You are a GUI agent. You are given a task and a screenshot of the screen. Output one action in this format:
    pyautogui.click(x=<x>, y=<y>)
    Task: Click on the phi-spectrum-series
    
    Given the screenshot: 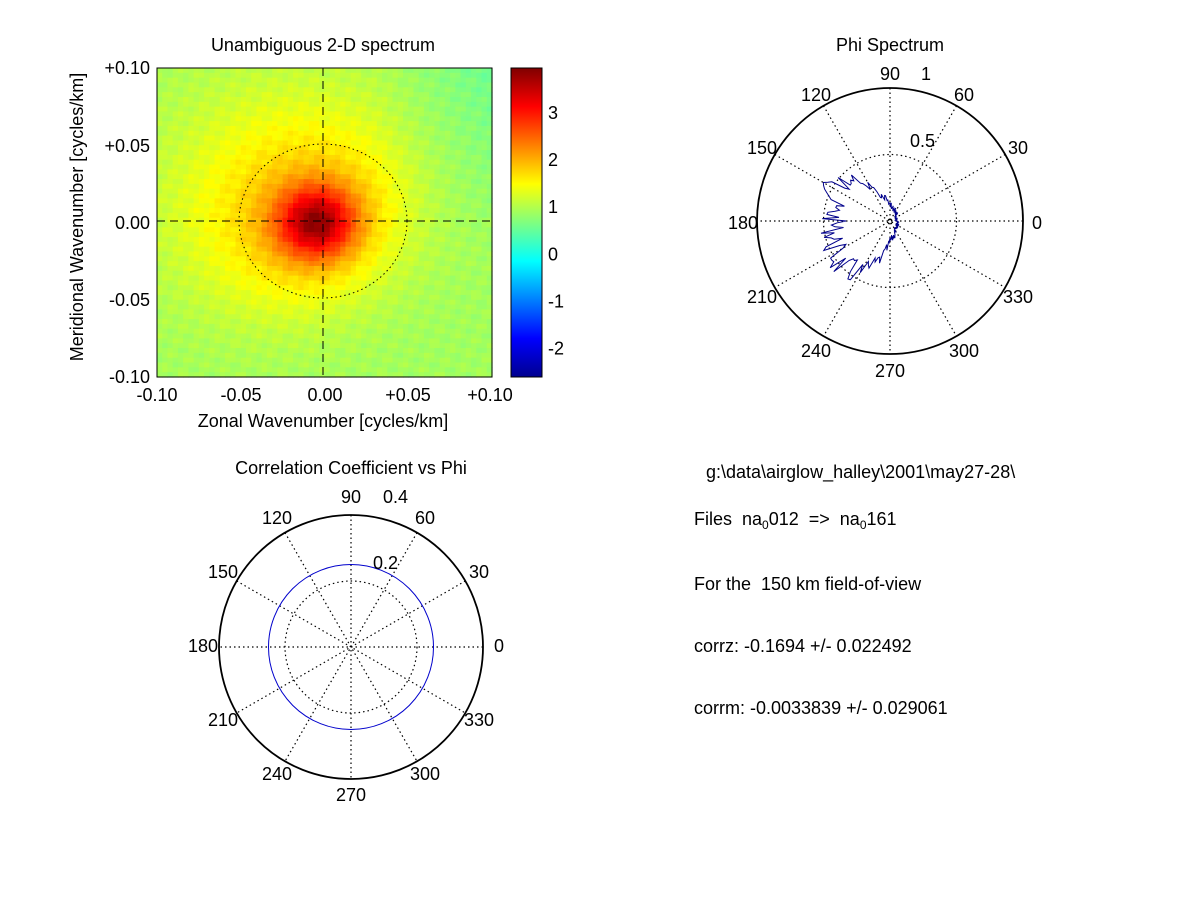 What is the action you would take?
    pyautogui.click(x=860, y=227)
    